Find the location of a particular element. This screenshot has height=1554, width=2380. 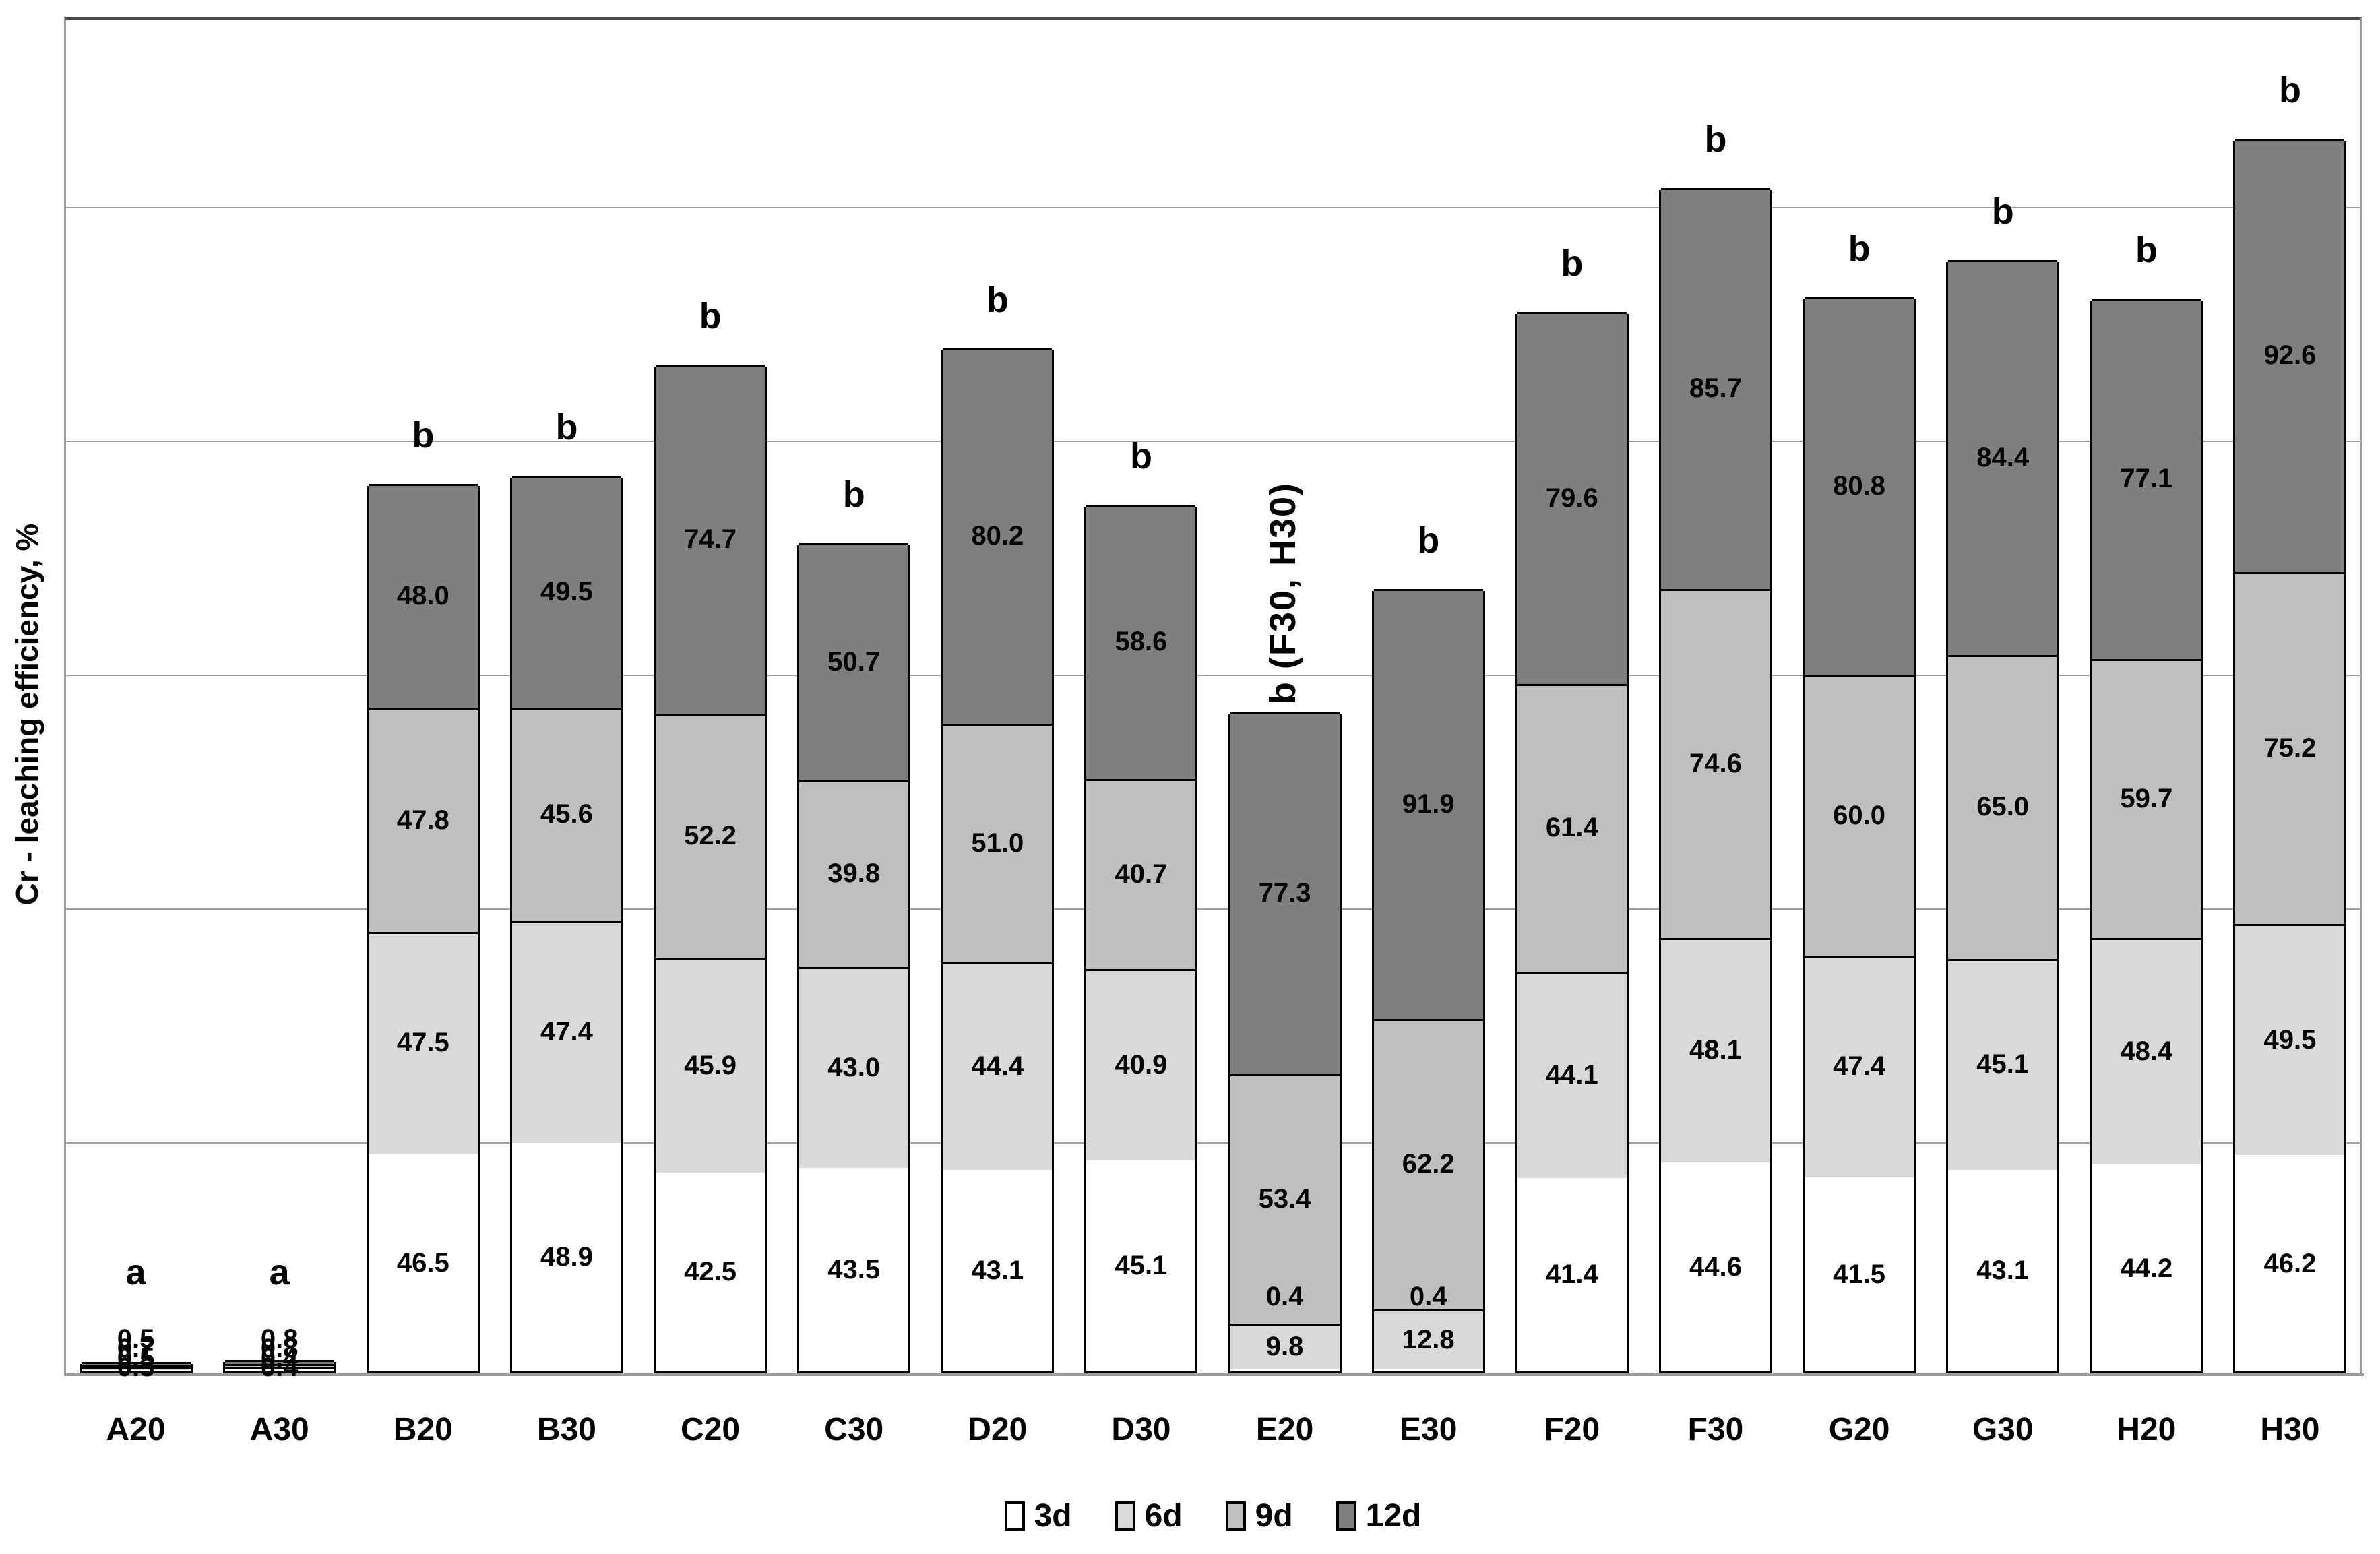

bar-H20: 44.2 48.4 59.7 77.1 is located at coordinates (2147, 836).